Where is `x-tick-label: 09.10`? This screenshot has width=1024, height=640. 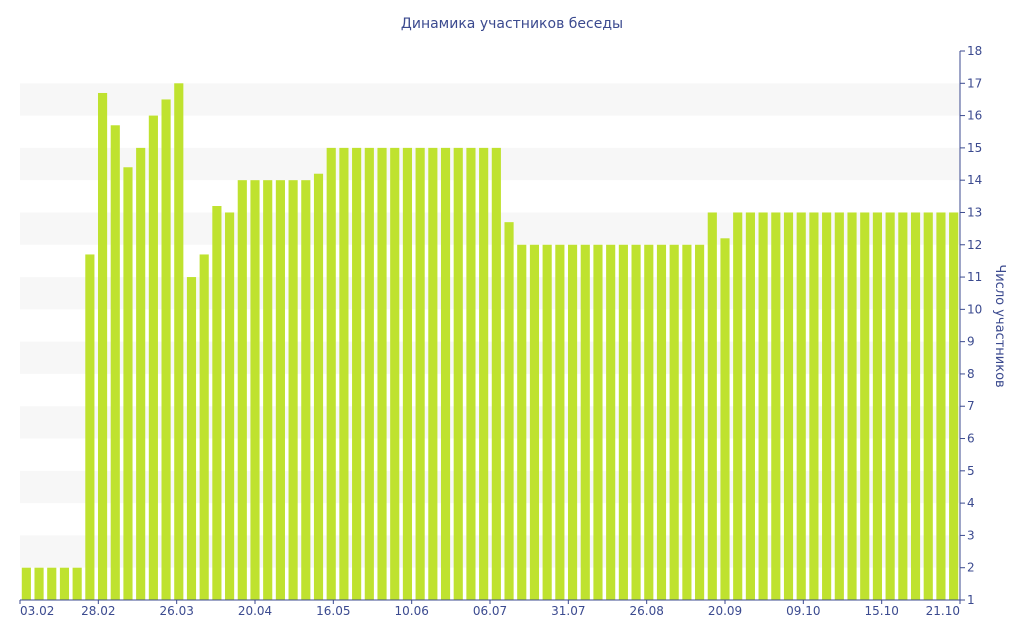 x-tick-label: 09.10 is located at coordinates (803, 611).